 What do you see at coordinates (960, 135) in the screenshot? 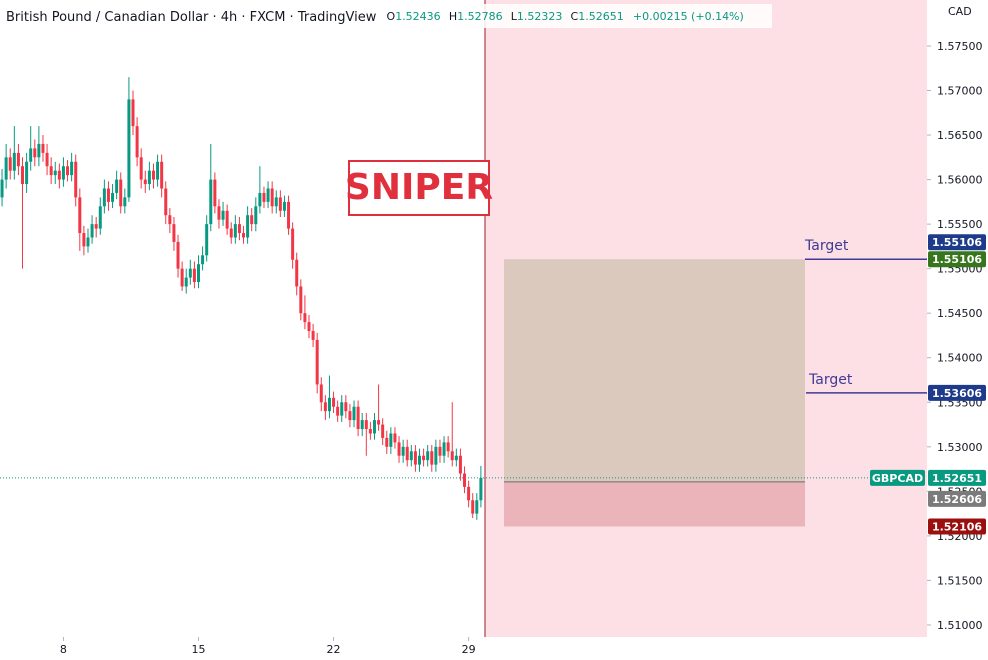
I see `y-tick-label: 1.56500` at bounding box center [960, 135].